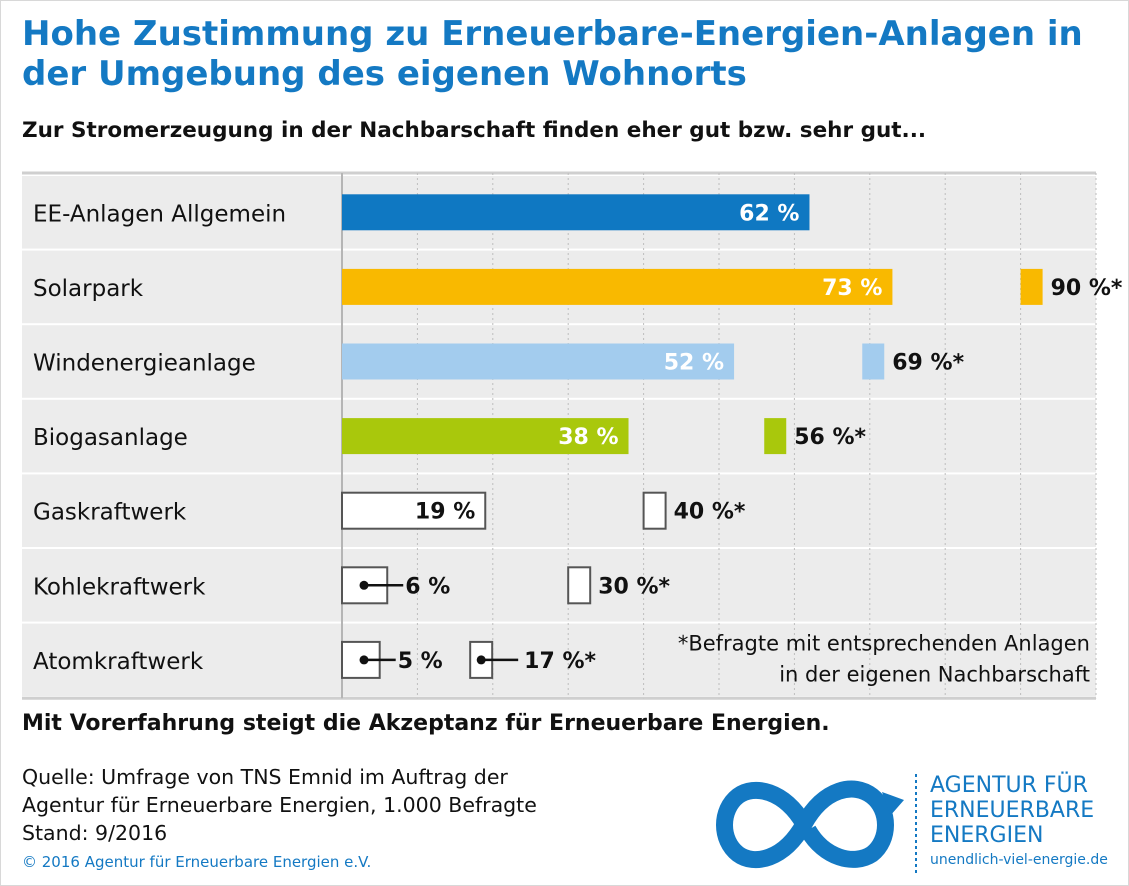 Image resolution: width=1129 pixels, height=886 pixels. I want to click on data-label-experienced: 30 %*, so click(634, 586).